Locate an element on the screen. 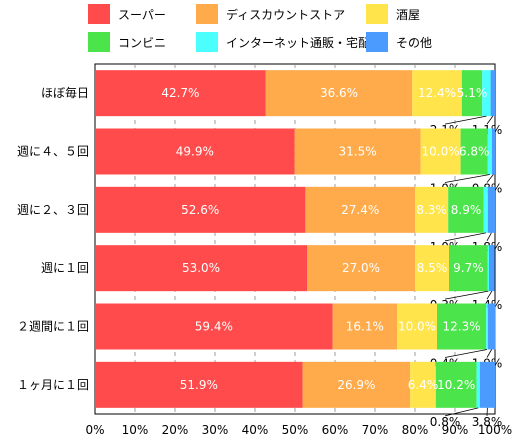  data-label: 12.4% is located at coordinates (437, 93).